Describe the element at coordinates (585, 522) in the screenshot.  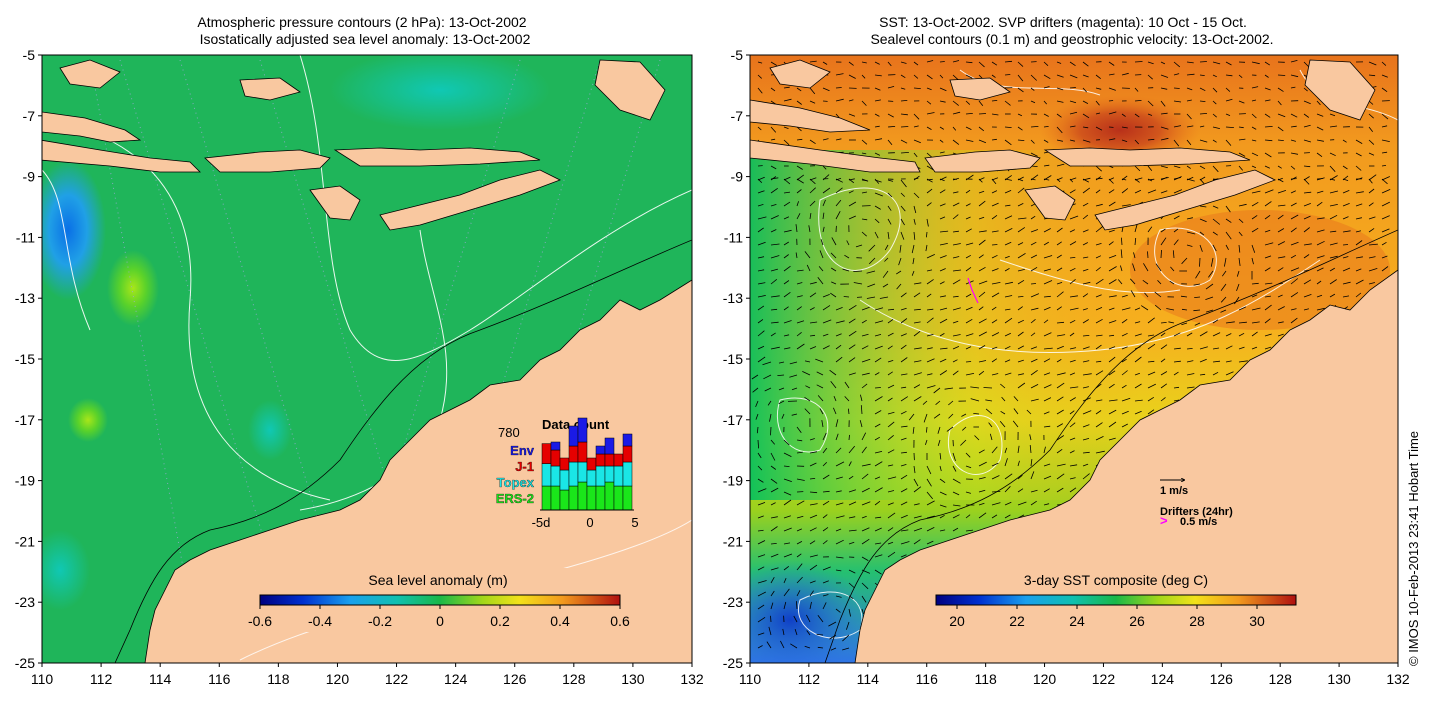
I see `data-count-xticks: -5d 0 5` at that location.